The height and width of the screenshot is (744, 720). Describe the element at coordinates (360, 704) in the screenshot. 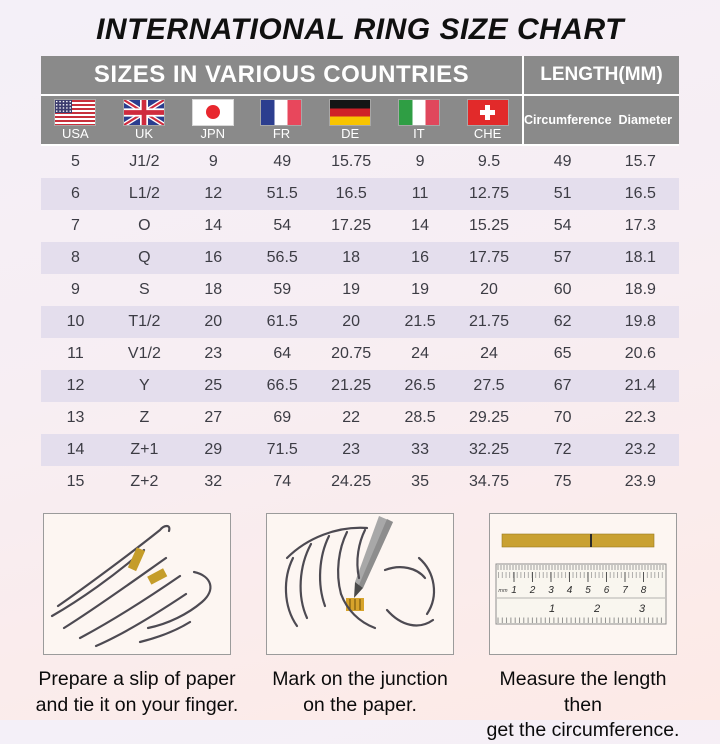

I see `caption-line: on the paper.` at that location.